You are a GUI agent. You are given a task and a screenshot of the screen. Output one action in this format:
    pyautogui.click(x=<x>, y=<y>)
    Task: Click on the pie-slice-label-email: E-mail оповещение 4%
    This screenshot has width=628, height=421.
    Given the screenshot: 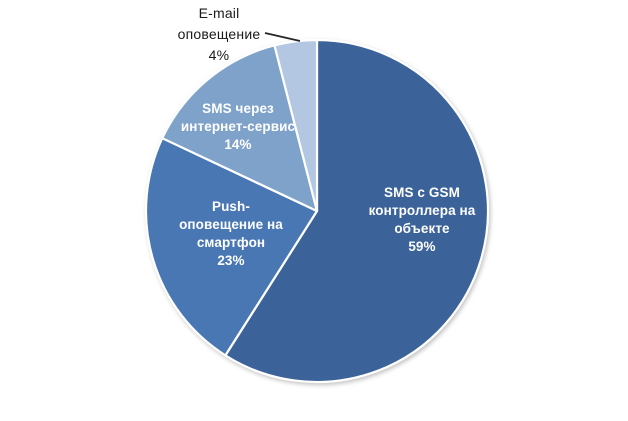 What is the action you would take?
    pyautogui.click(x=219, y=34)
    